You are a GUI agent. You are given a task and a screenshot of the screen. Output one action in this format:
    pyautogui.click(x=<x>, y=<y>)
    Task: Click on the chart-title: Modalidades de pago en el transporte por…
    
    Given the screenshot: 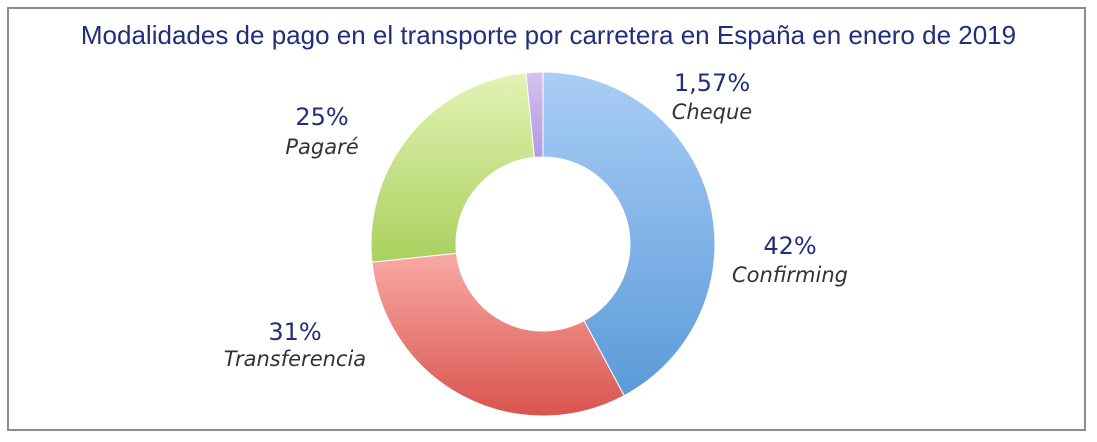 What is the action you would take?
    pyautogui.click(x=548, y=35)
    